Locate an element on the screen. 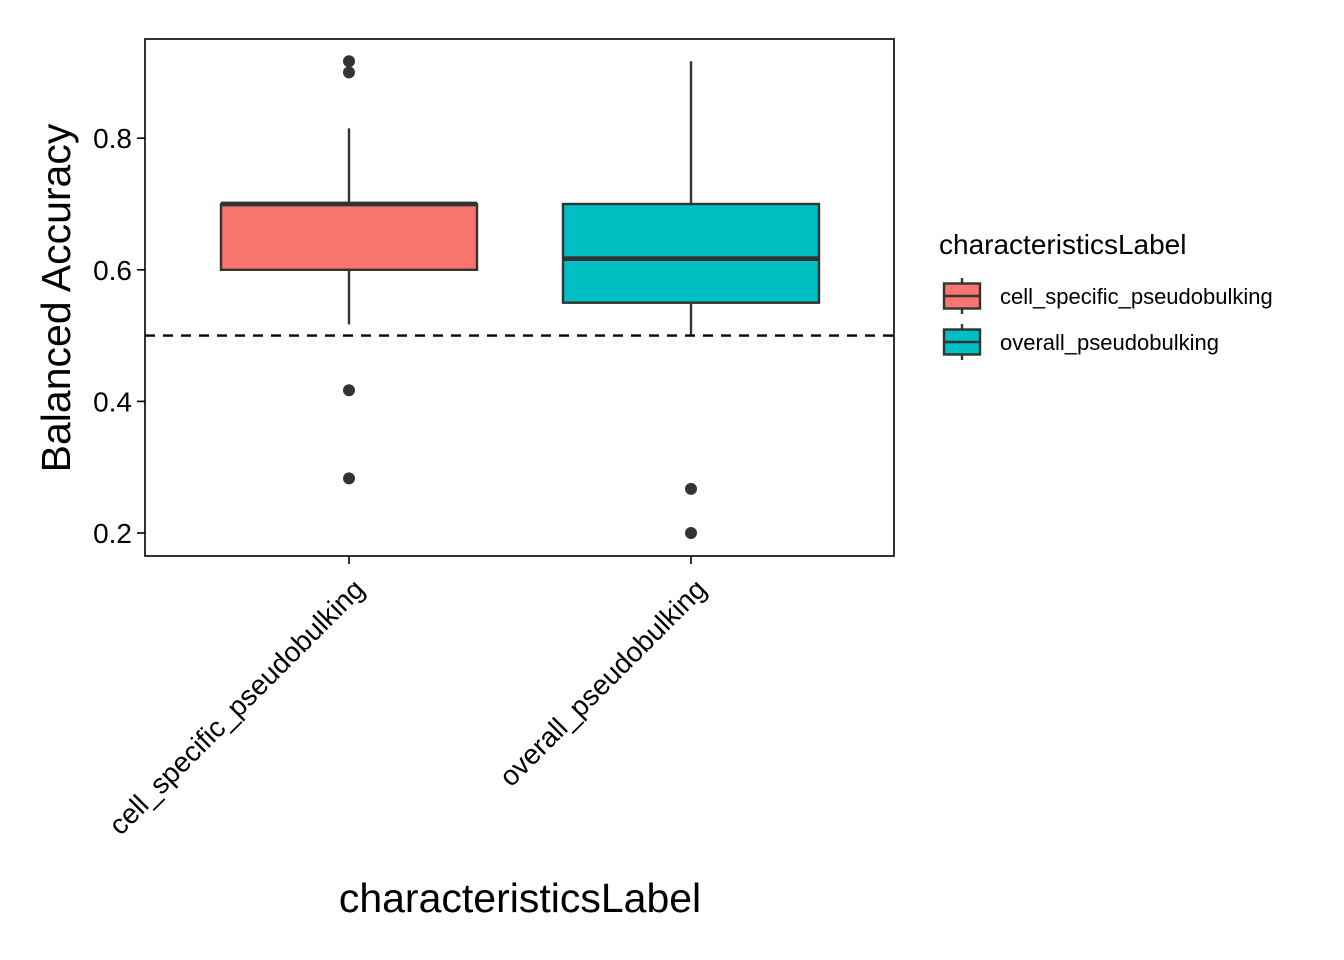 This screenshot has height=960, width=1344. y-tick-label: 0.2 is located at coordinates (112, 533).